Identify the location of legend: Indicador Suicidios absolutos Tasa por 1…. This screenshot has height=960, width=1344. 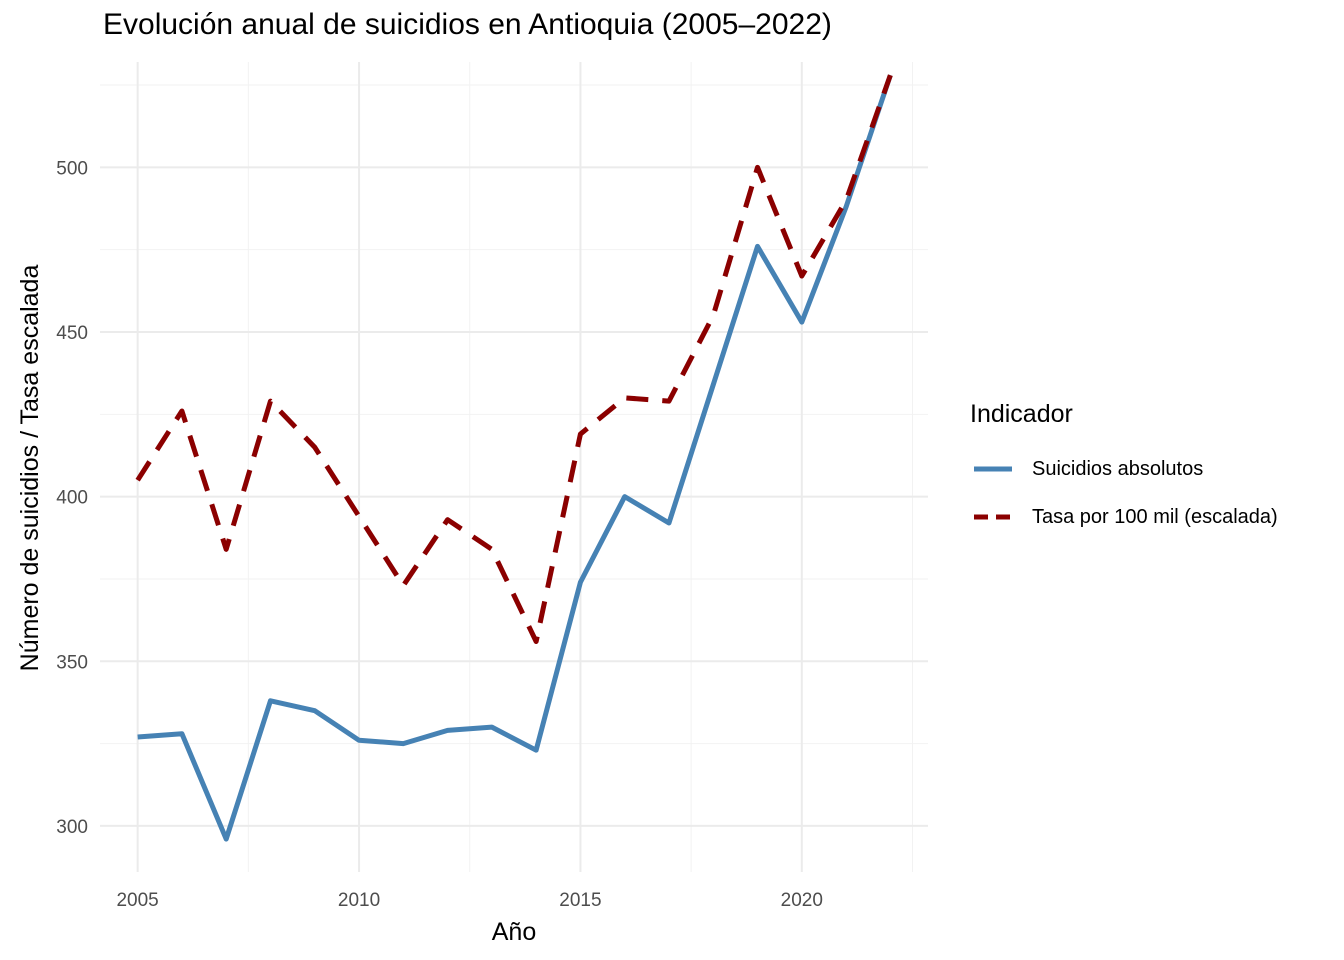
(1124, 470).